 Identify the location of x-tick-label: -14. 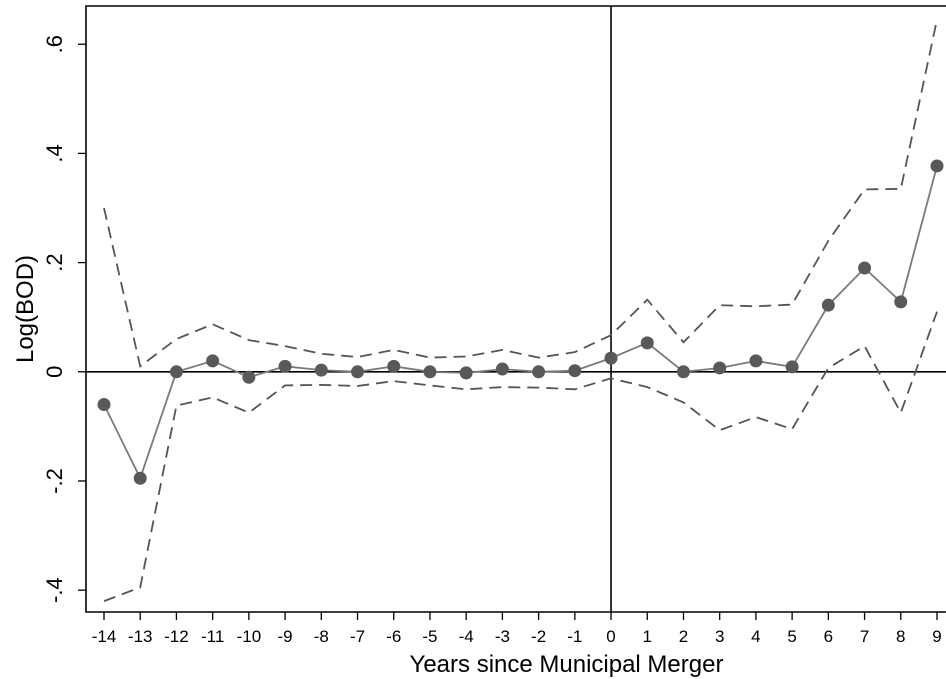
(104, 636).